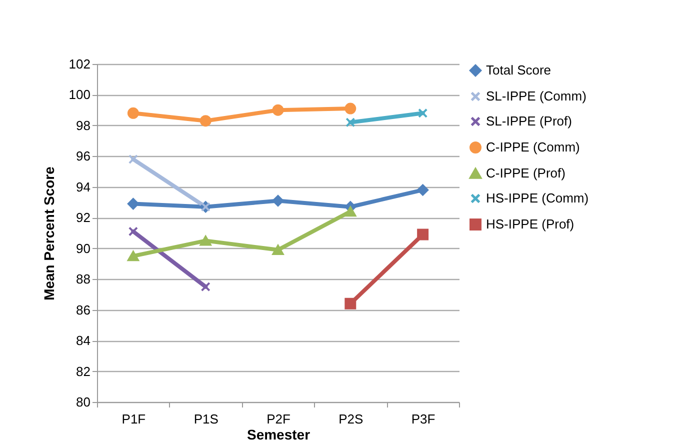  Describe the element at coordinates (206, 419) in the screenshot. I see `x-tick-label: P1S` at that location.